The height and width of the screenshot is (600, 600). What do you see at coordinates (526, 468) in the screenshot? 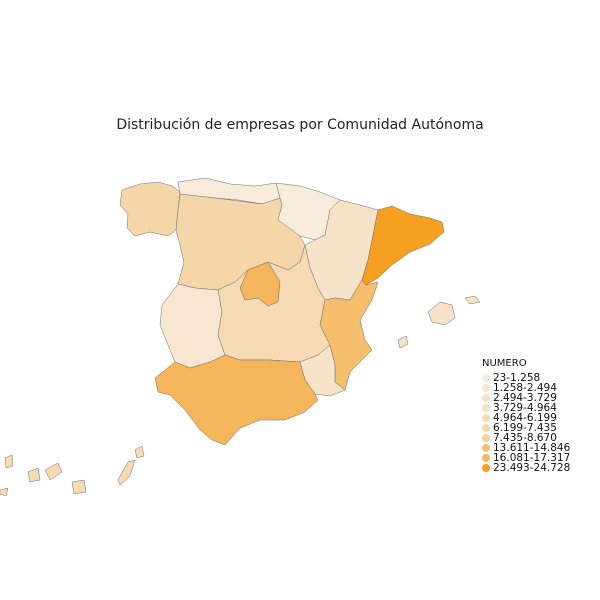
I see `legend-item: 23.493-24.728` at bounding box center [526, 468].